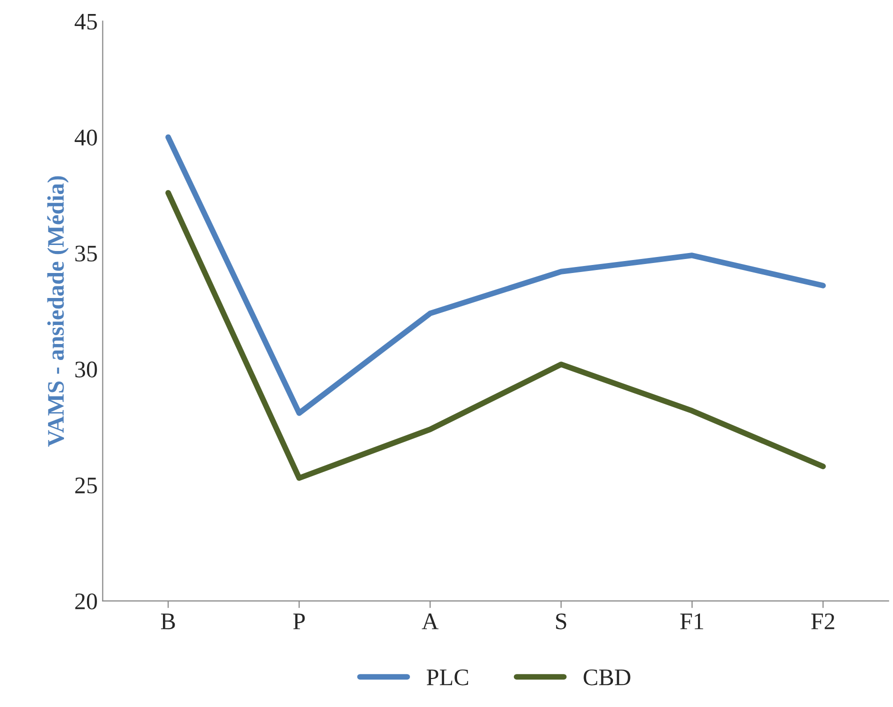 This screenshot has width=893, height=707. What do you see at coordinates (58, 311) in the screenshot?
I see `y-axis-title: VAMS - ansiedade (Média)` at bounding box center [58, 311].